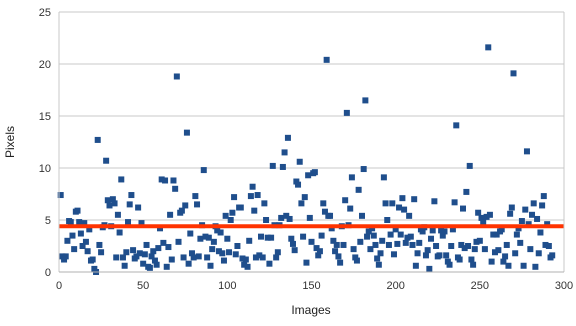 This screenshot has height=326, width=576. What do you see at coordinates (45, 13) in the screenshot?
I see `y-tick-label: 25` at bounding box center [45, 13].